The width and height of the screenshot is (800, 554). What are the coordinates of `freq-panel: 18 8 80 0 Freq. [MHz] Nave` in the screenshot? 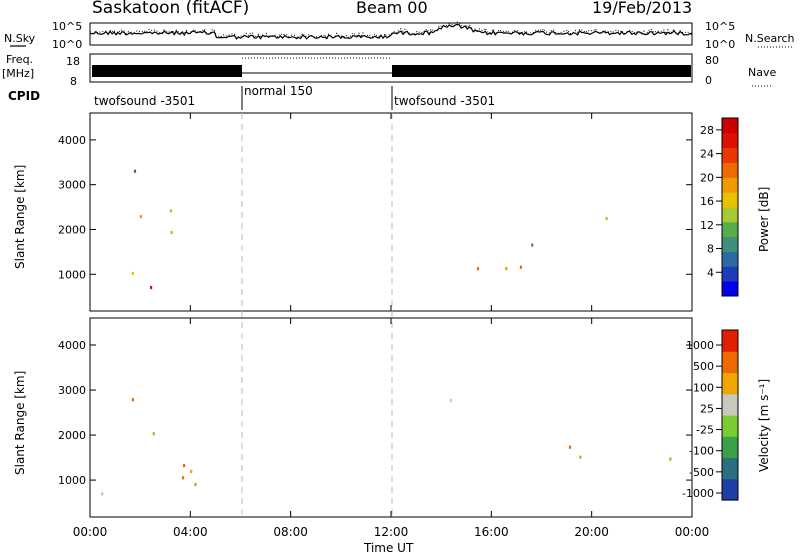 It's located at (389, 70).